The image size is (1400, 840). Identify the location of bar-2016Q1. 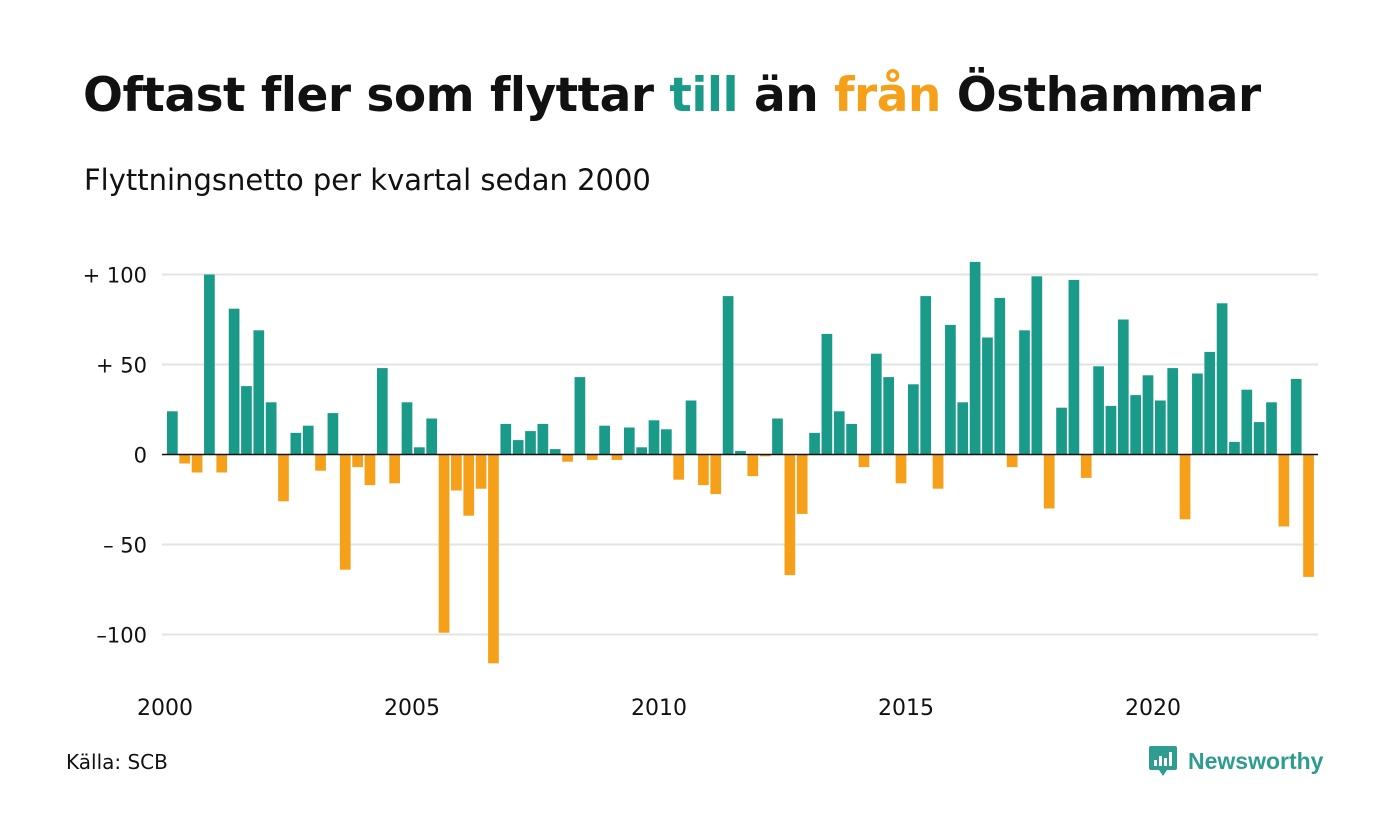
(963, 428).